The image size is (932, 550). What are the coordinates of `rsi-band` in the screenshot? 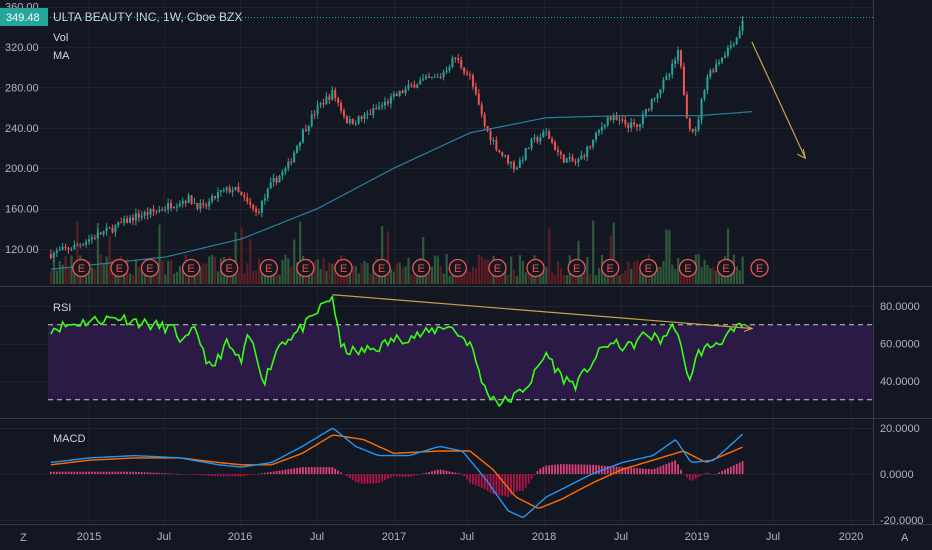 It's located at (460, 362).